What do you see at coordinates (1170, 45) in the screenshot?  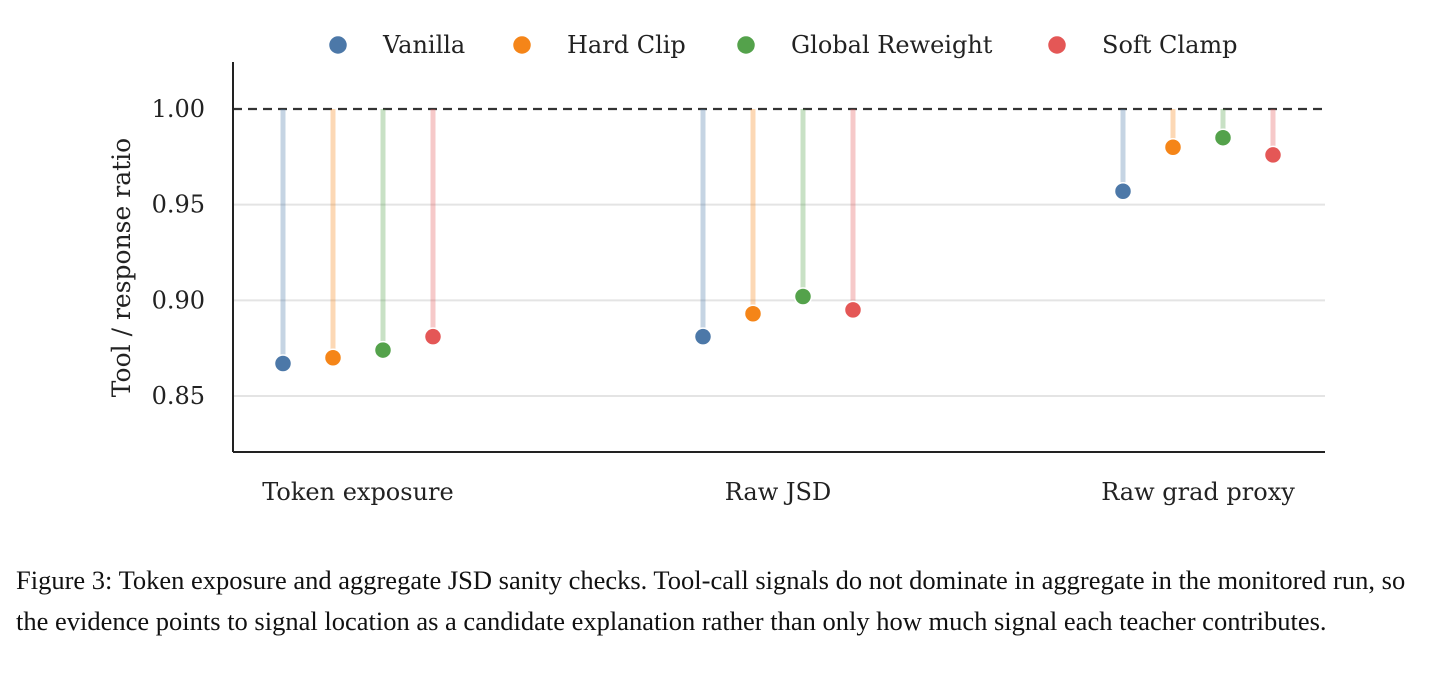 I see `legend-label-soft-clamp: Soft Clamp` at bounding box center [1170, 45].